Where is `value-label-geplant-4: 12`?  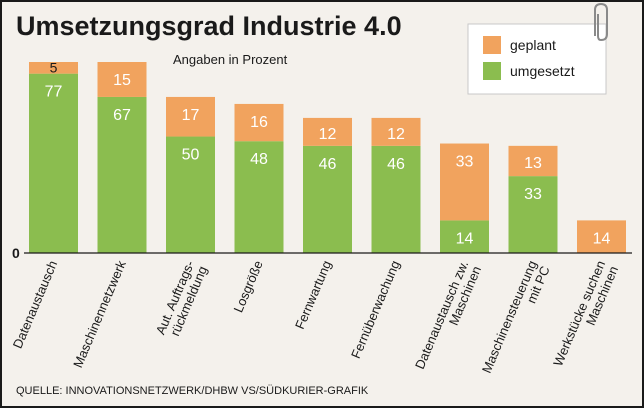
value-label-geplant-4: 12 is located at coordinates (328, 134).